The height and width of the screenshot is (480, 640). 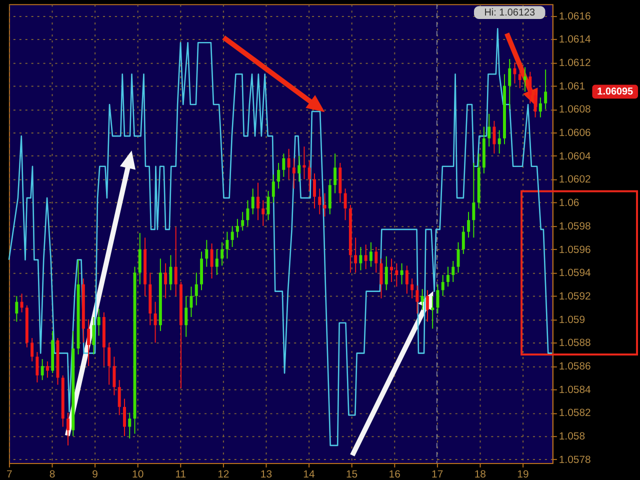 I want to click on y-tick-label: 1.0602, so click(x=574, y=180).